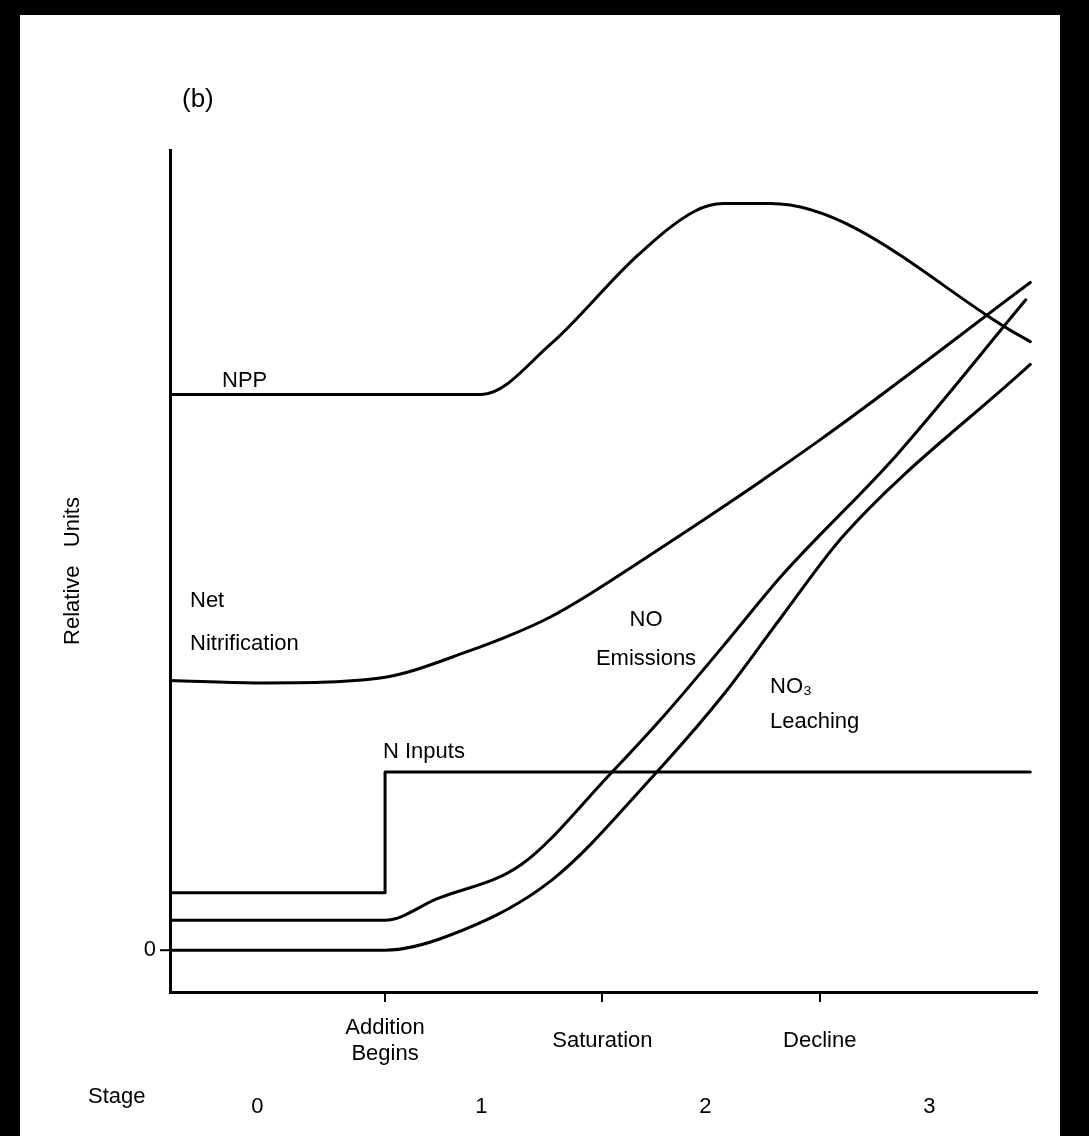 The width and height of the screenshot is (1089, 1136). I want to click on x-tick-label: 2, so click(705, 1106).